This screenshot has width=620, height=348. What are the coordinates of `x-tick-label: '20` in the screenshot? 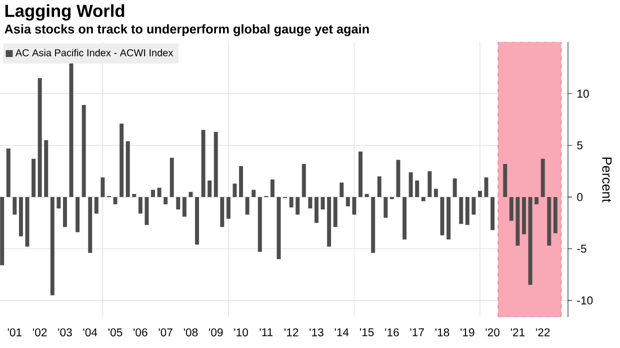 It's located at (493, 332).